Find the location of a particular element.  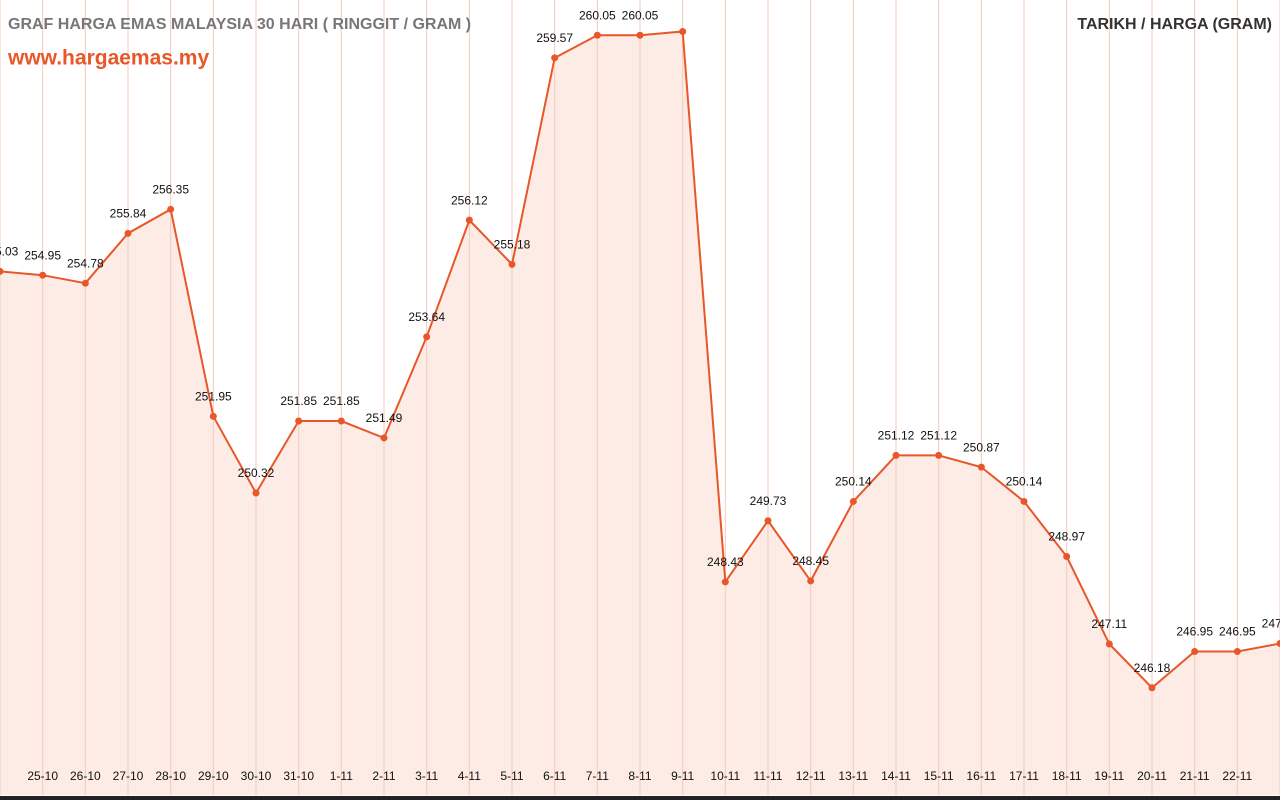

value-label: 256.12 is located at coordinates (469, 200).